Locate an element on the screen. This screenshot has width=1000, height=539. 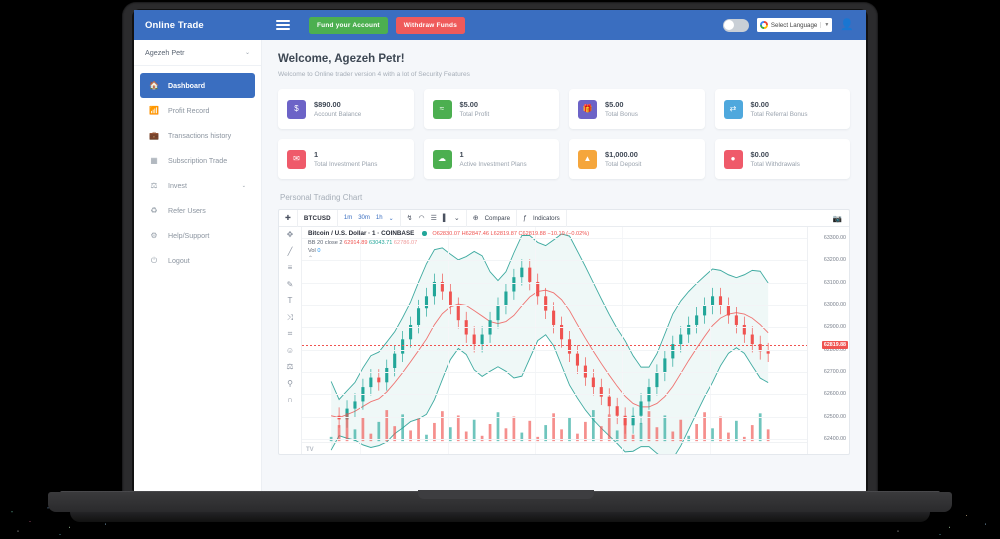
stat-card-value: 1 is located at coordinates (461, 154).